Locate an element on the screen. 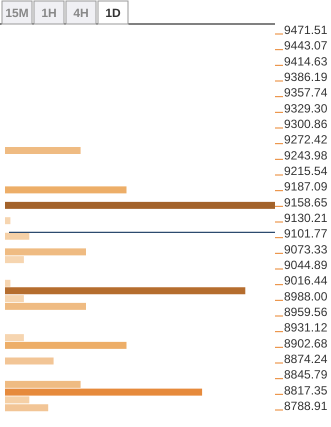 This screenshot has width=331, height=427. y-tick-label: 8931.12 is located at coordinates (306, 327).